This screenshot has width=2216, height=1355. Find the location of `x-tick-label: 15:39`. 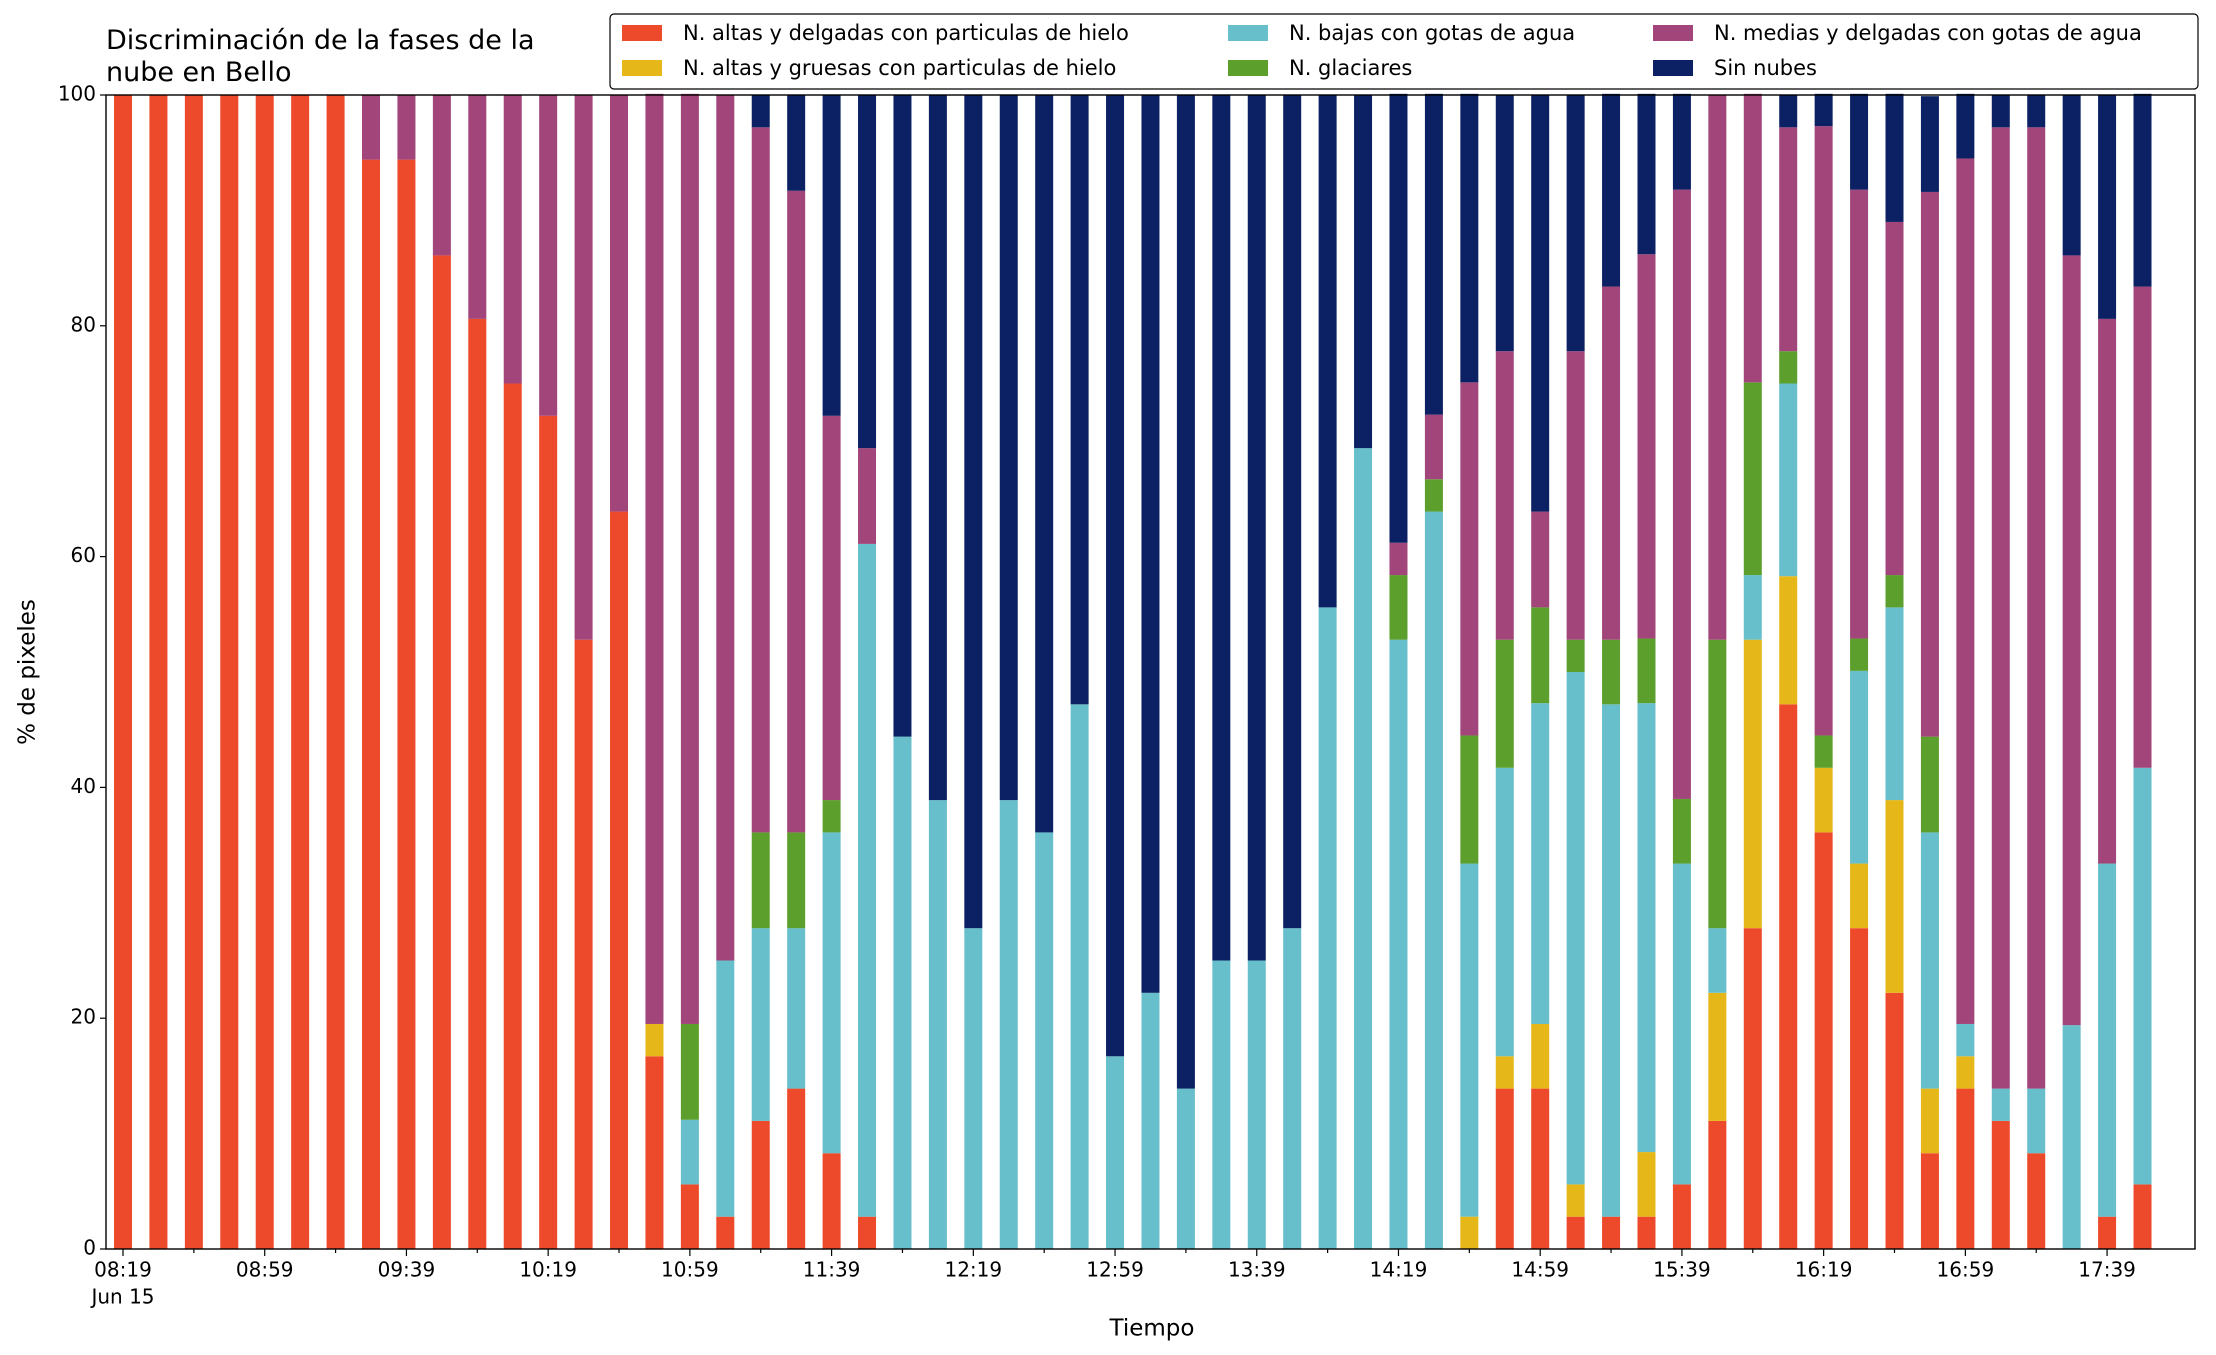

x-tick-label: 15:39 is located at coordinates (1682, 1270).